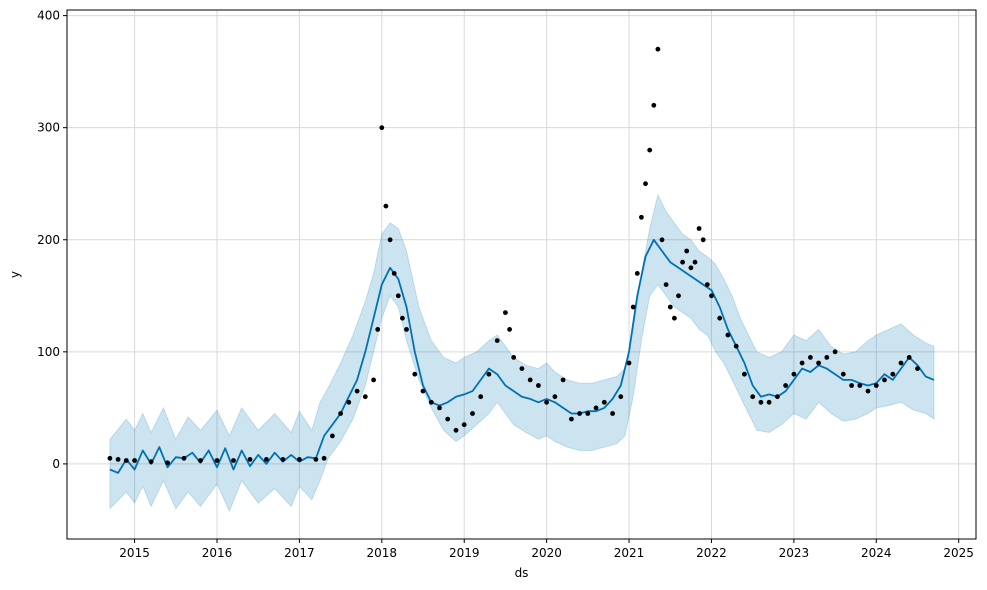  I want to click on x-tick-label: 2021, so click(629, 553).